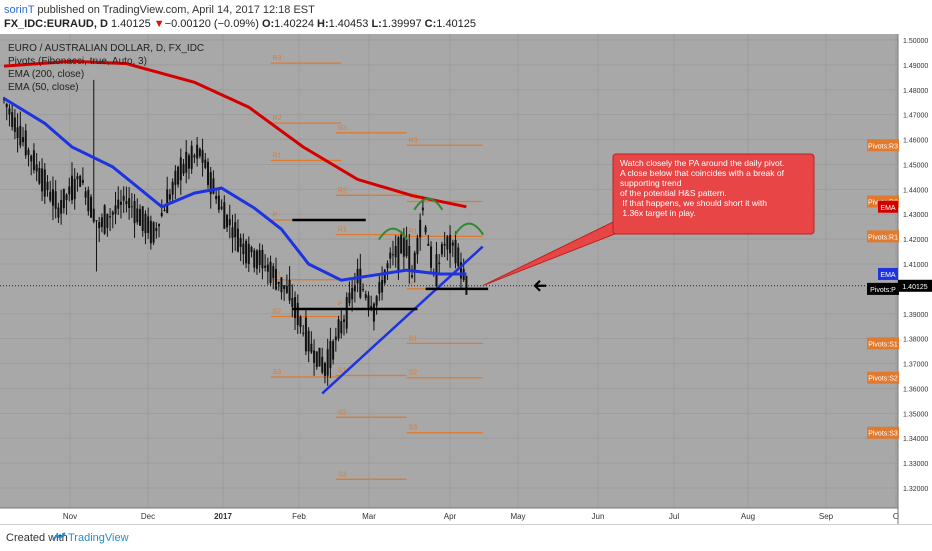 This screenshot has height=551, width=932. I want to click on y-tick-label: 1.34000, so click(915, 439).